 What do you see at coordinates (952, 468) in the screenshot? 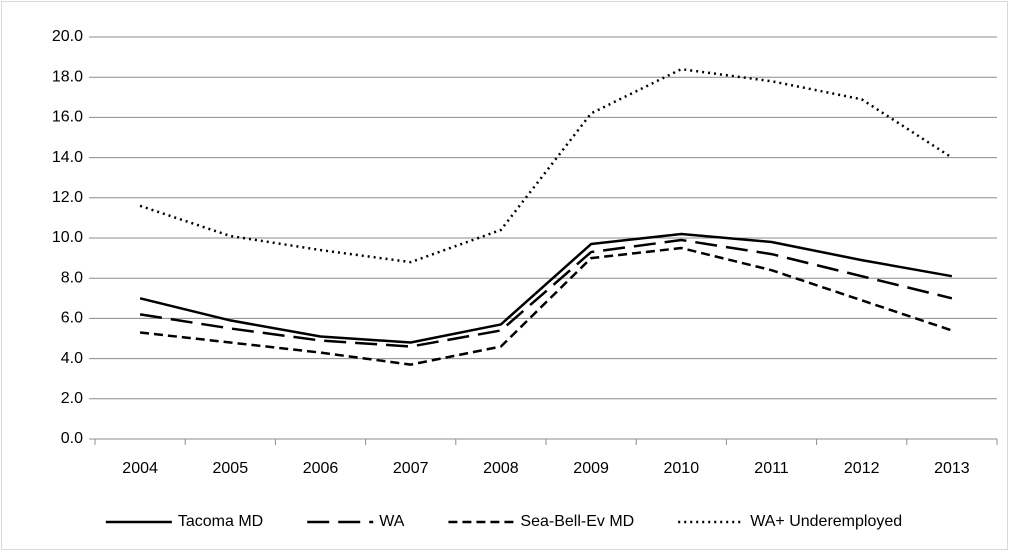
I see `x-tick-label: 2013` at bounding box center [952, 468].